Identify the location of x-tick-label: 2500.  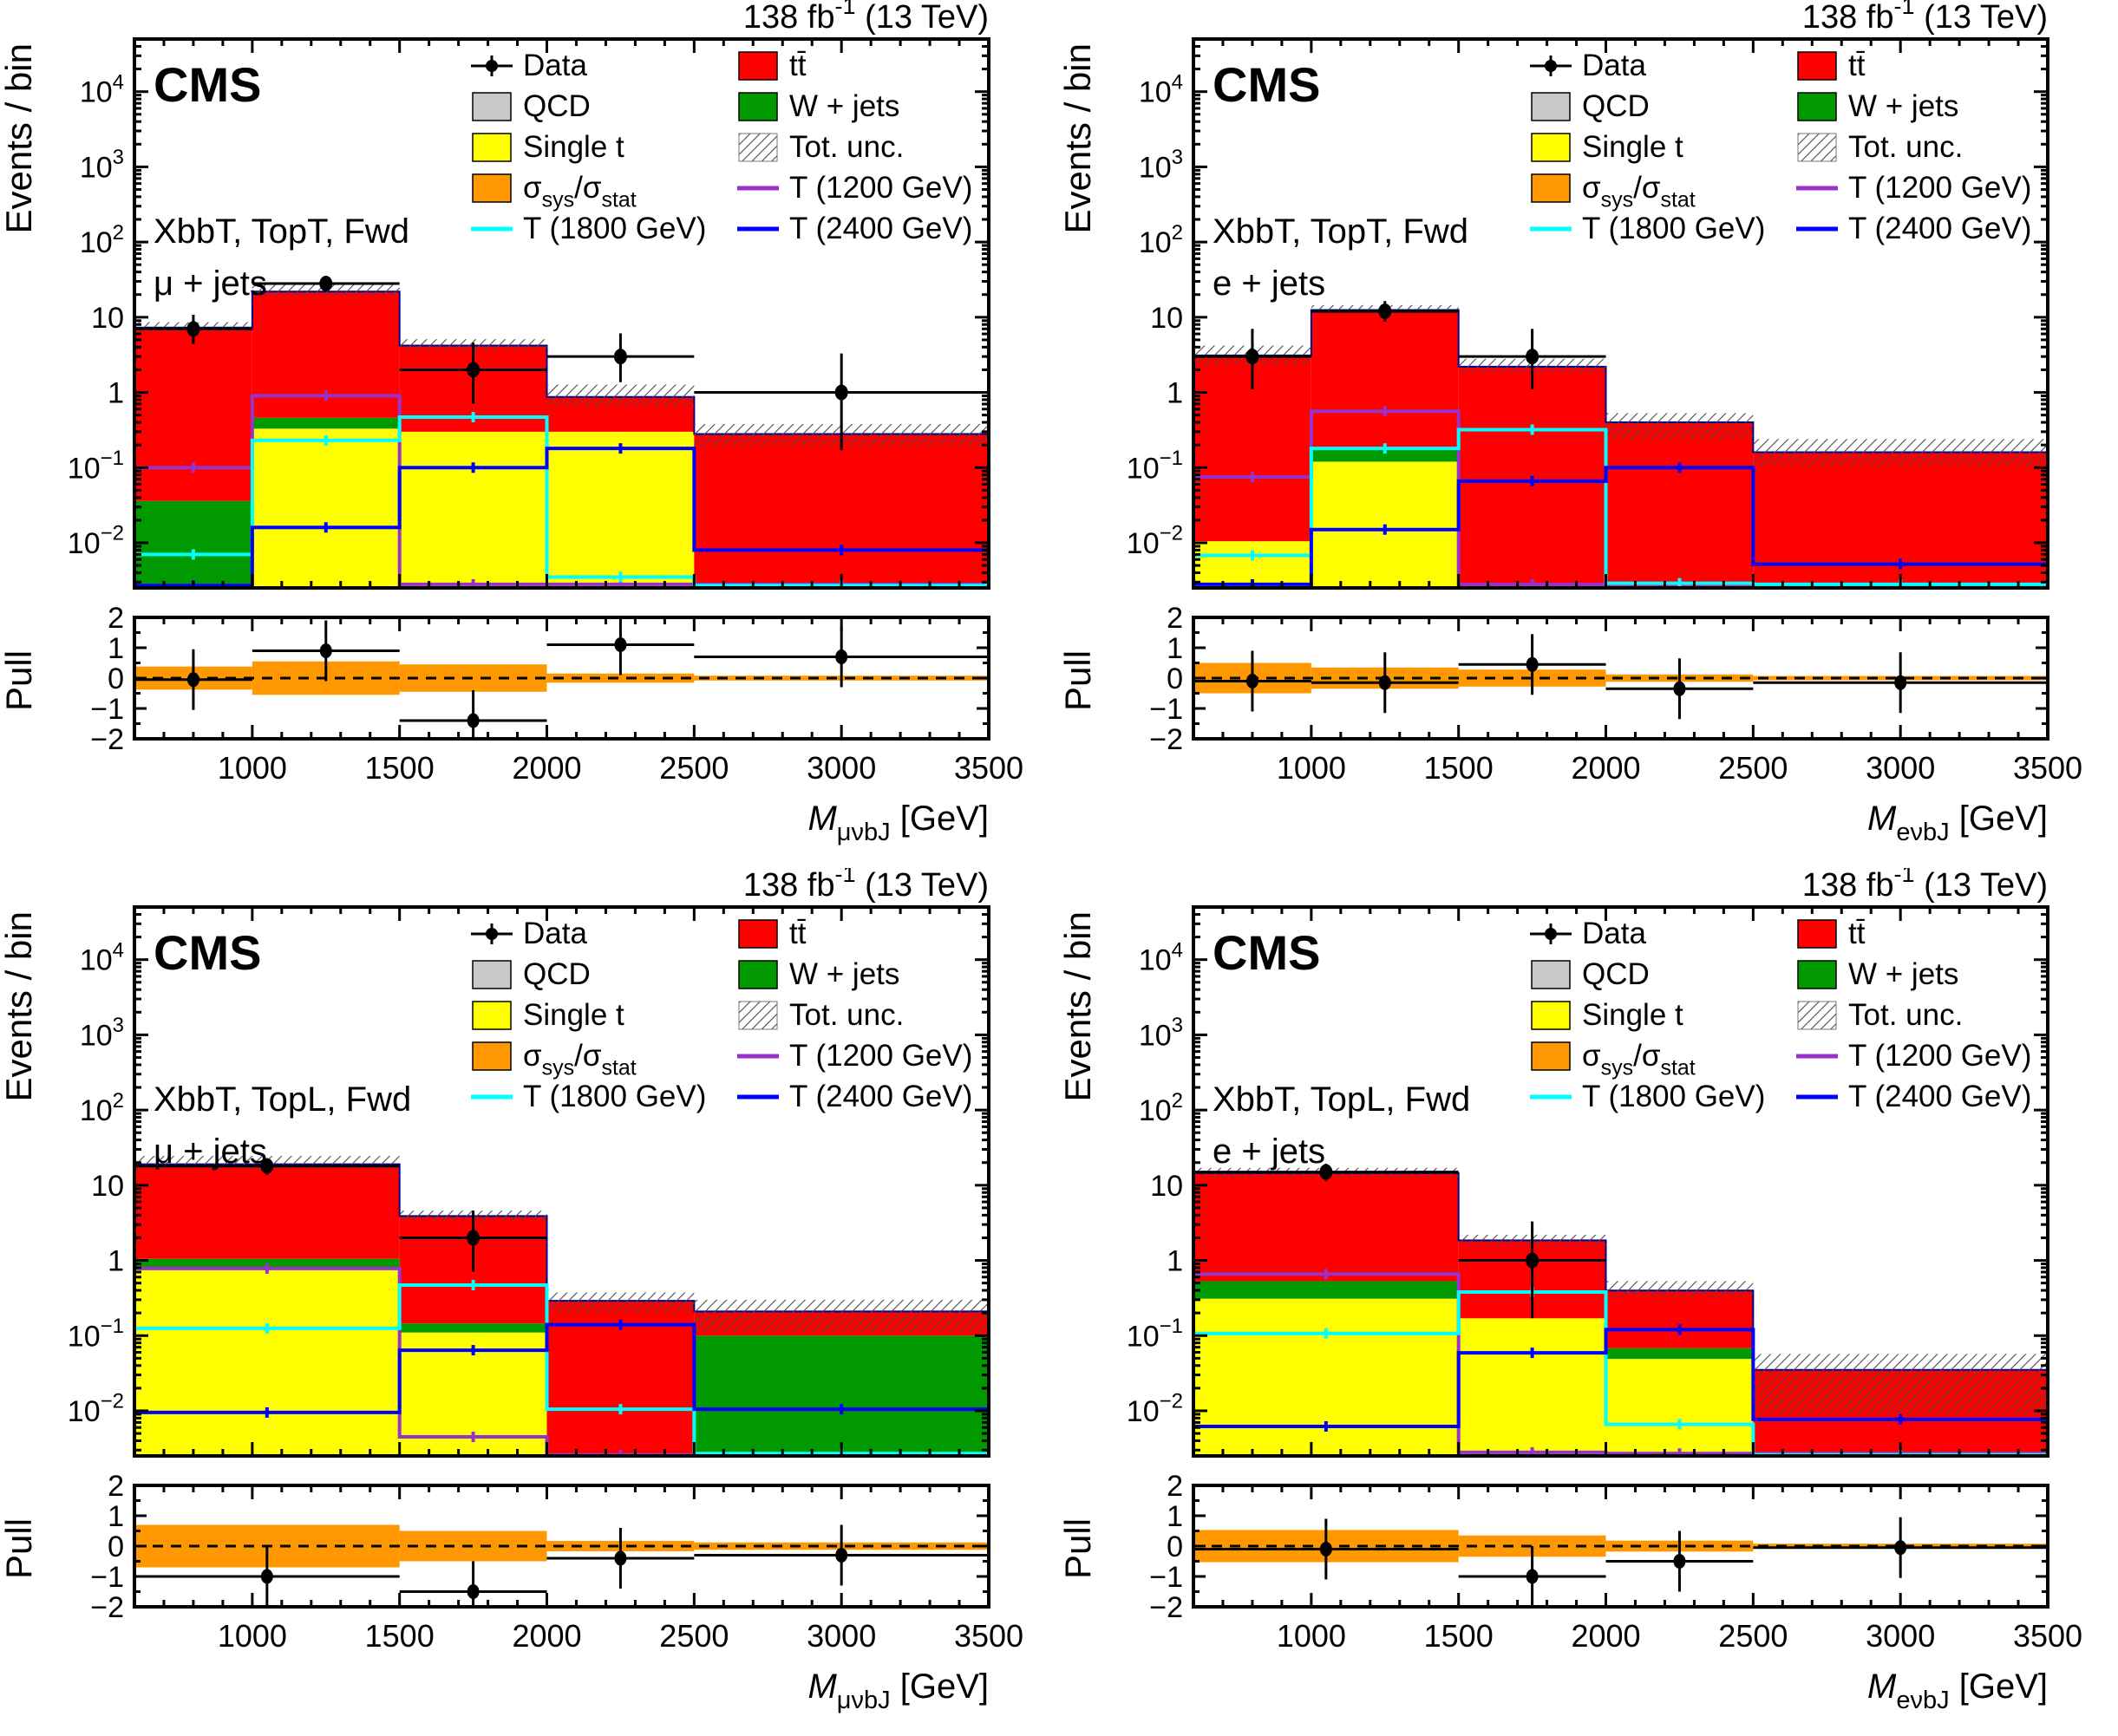
(1753, 1636).